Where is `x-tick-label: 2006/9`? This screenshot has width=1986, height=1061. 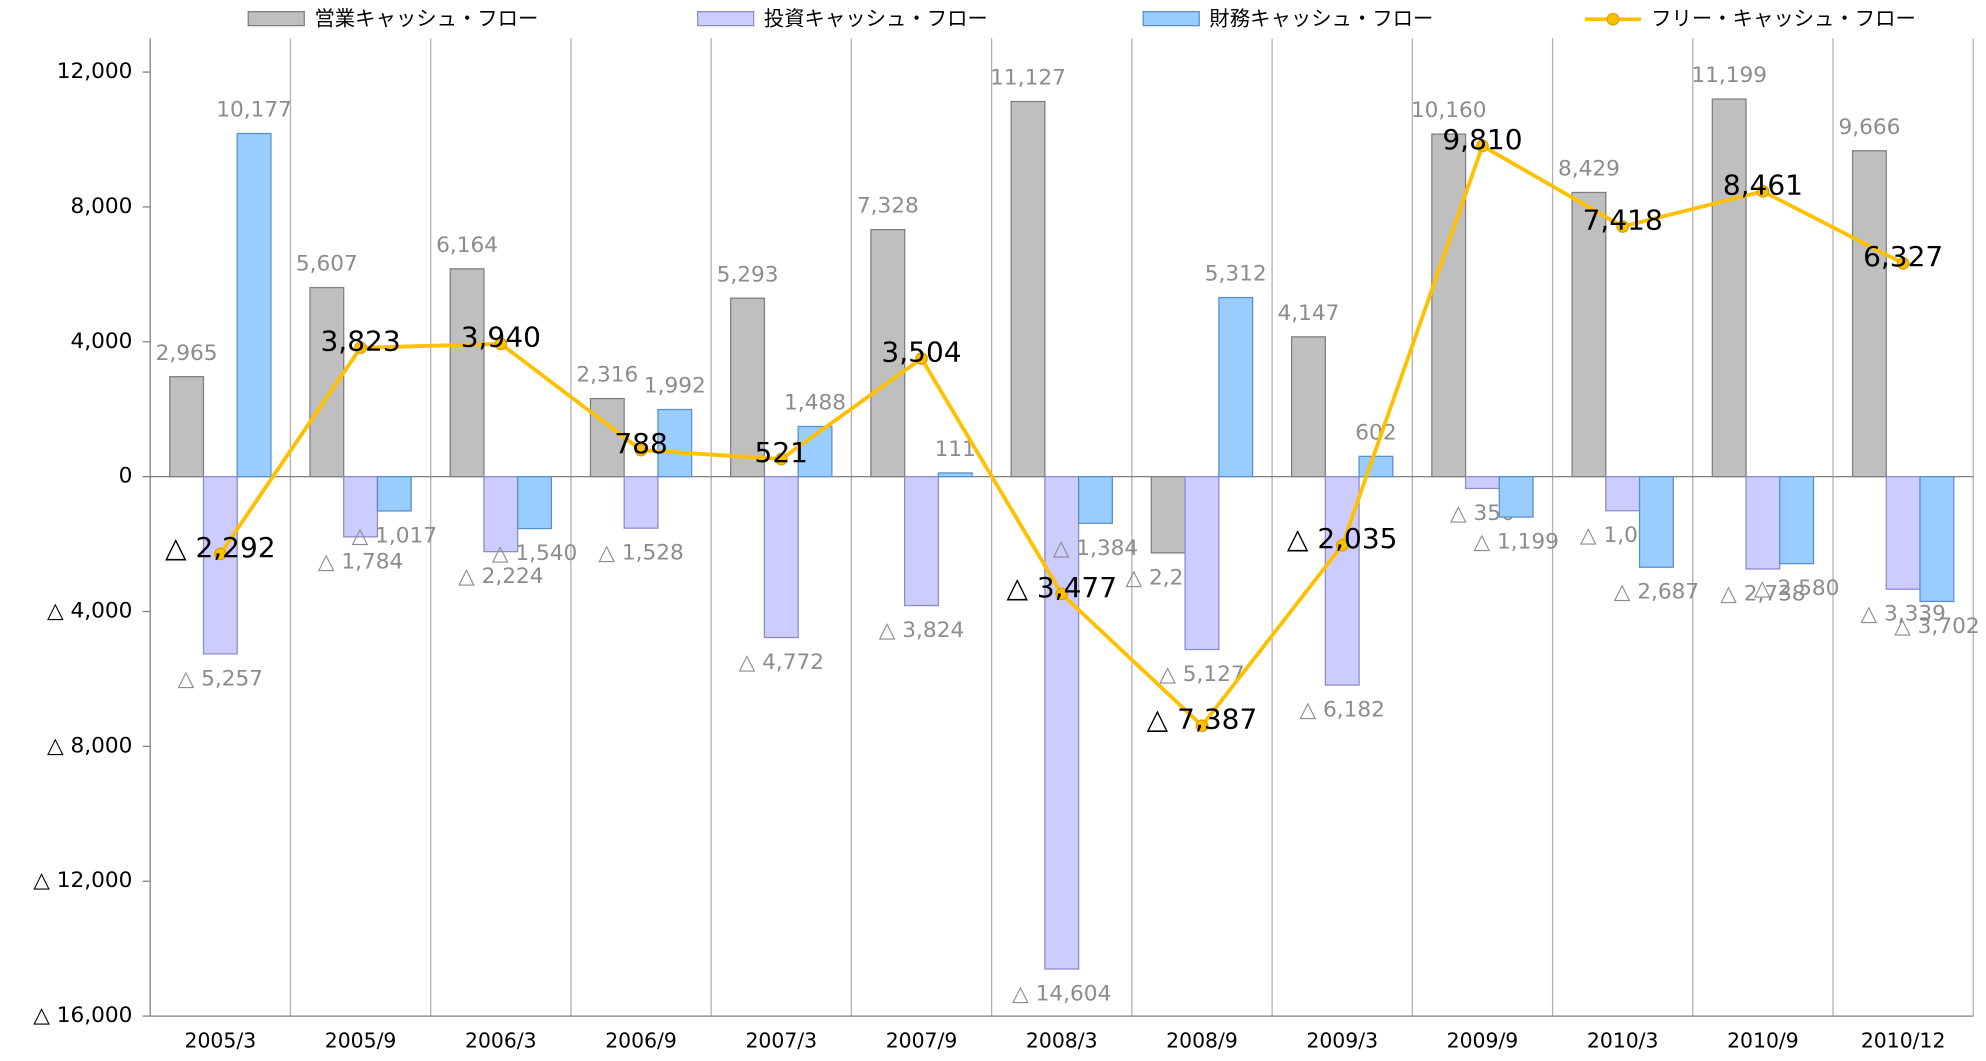
x-tick-label: 2006/9 is located at coordinates (641, 1041).